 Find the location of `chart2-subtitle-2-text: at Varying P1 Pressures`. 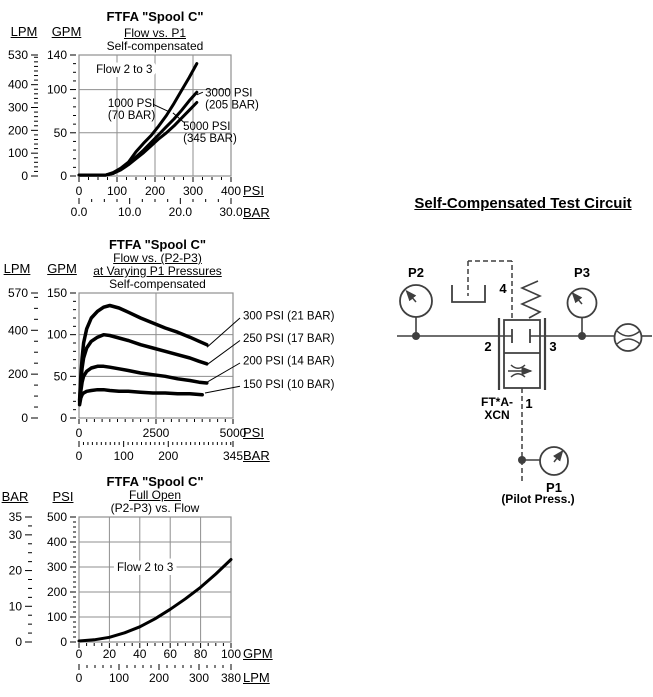

chart2-subtitle-2-text: at Varying P1 Pressures is located at coordinates (157, 271).